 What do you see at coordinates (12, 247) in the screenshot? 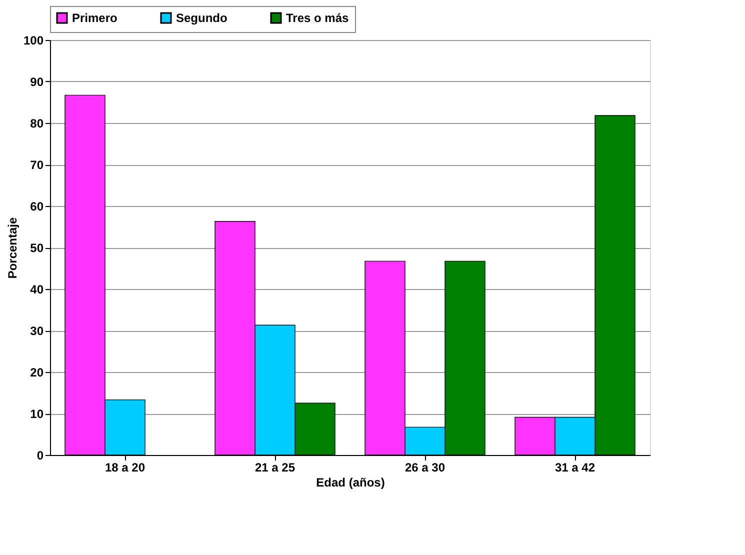
I see `y-axis-title: Porcentaje` at bounding box center [12, 247].